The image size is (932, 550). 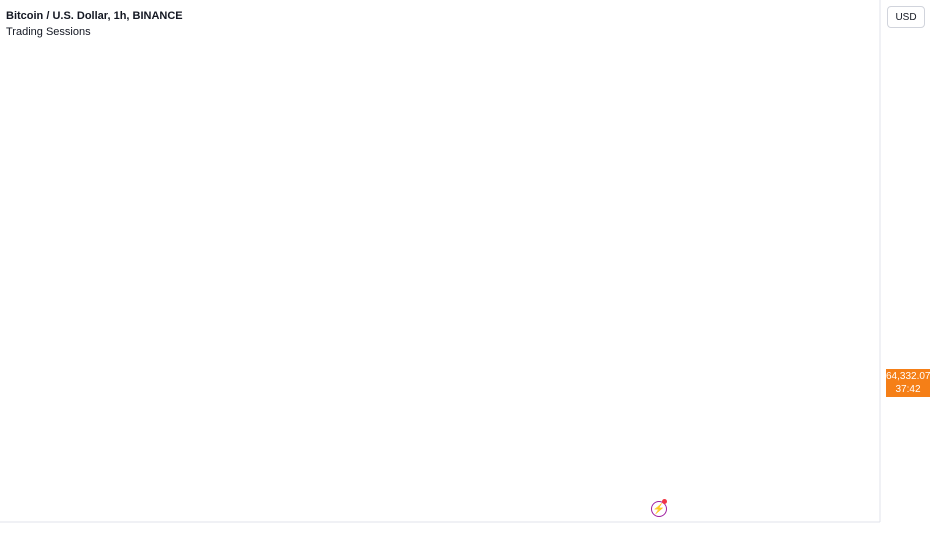 What do you see at coordinates (906, 17) in the screenshot?
I see `currency-selector: USD` at bounding box center [906, 17].